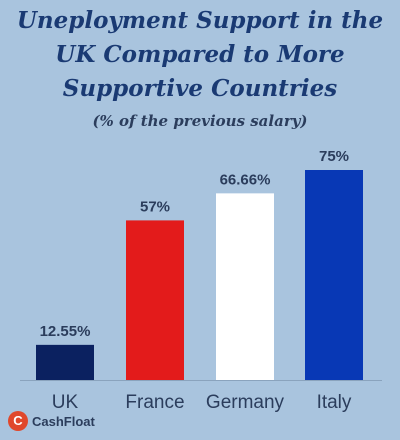 This screenshot has width=400, height=440. I want to click on bar-france, so click(155, 300).